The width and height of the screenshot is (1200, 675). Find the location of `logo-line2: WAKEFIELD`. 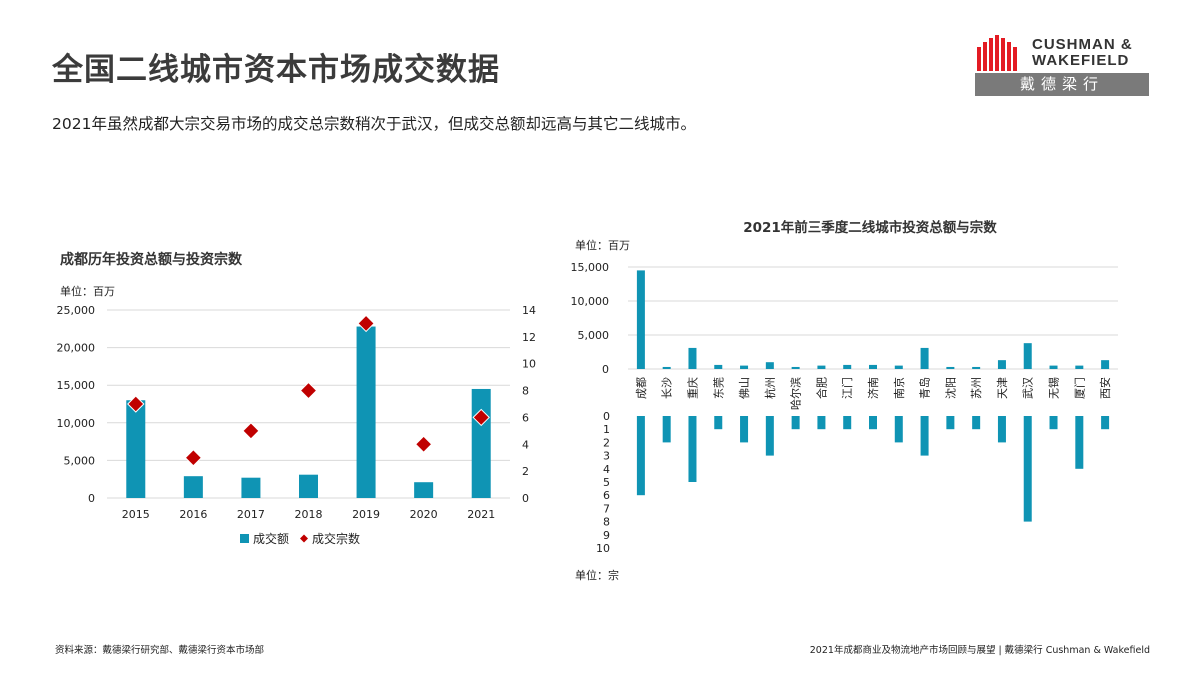

logo-line2: WAKEFIELD is located at coordinates (1081, 60).